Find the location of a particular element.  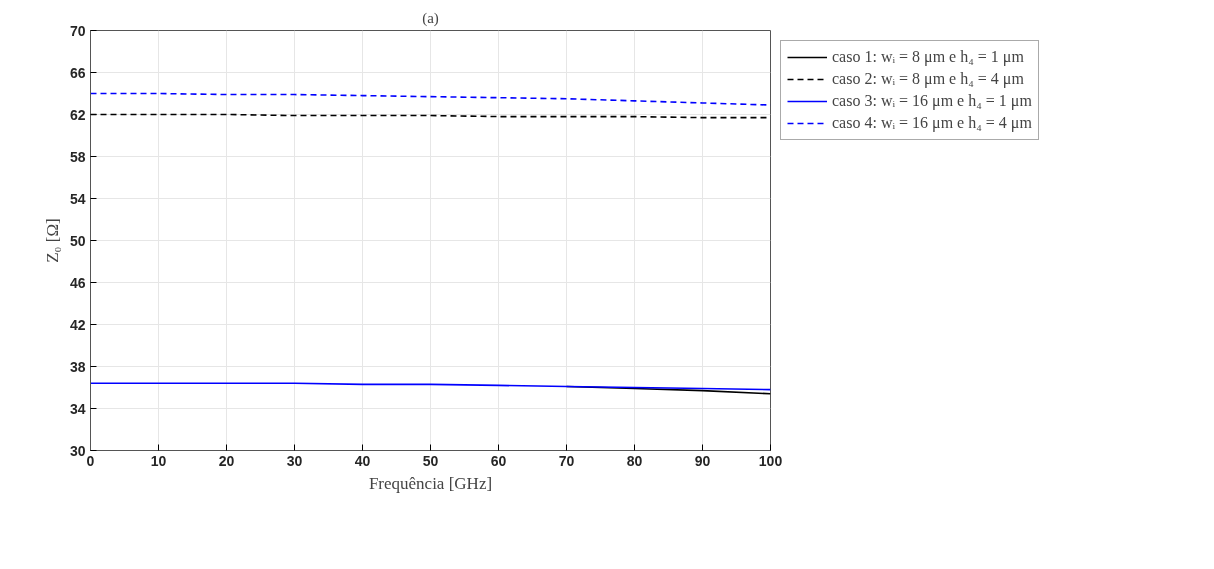

legend-label: caso 4: wᵢ = 16 μm e h₄ = 4 μm is located at coordinates (932, 123).